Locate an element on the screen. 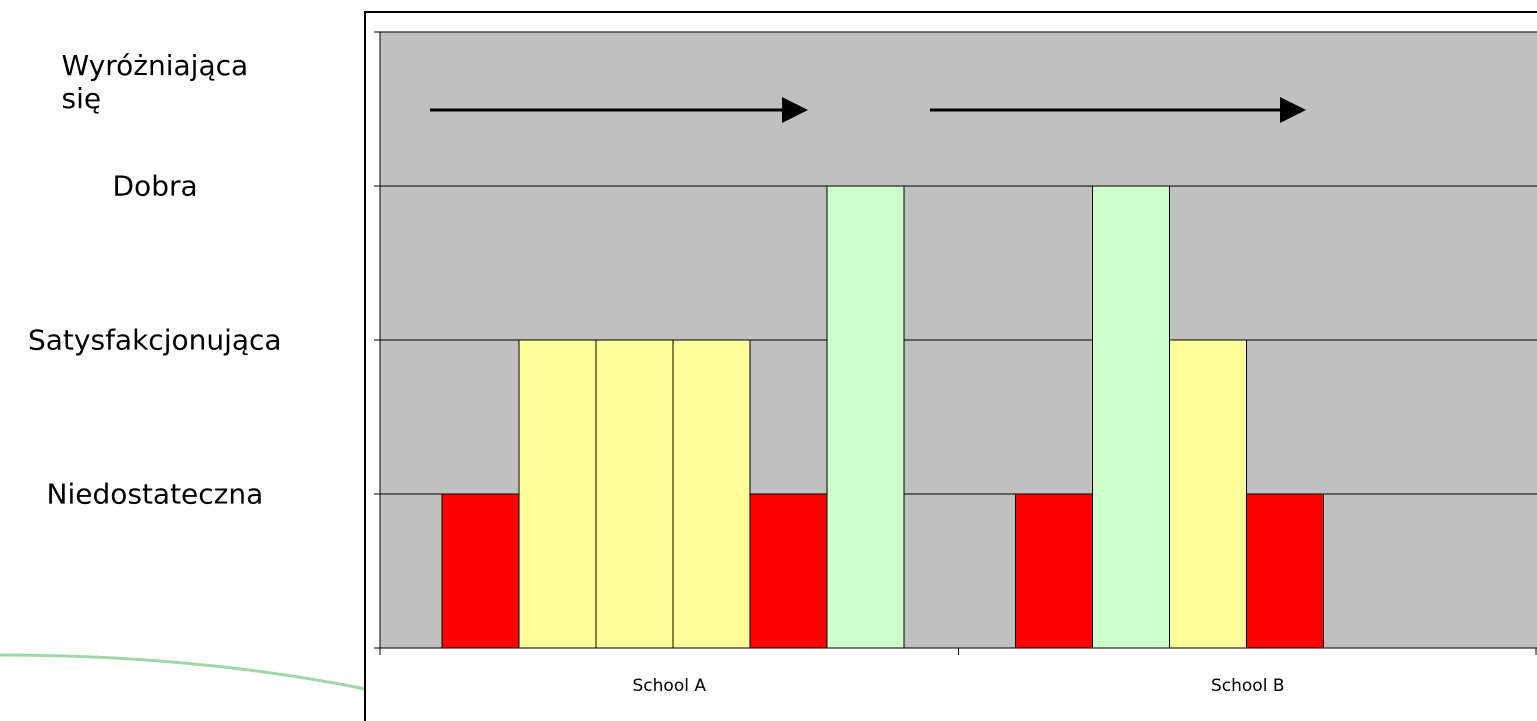 This screenshot has height=721, width=1537. y-tick-label: Dobra is located at coordinates (155, 186).